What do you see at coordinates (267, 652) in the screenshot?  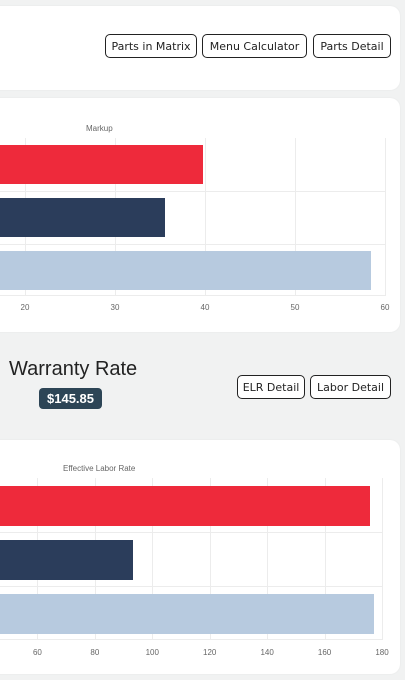 I see `x-tick-label: 140` at bounding box center [267, 652].